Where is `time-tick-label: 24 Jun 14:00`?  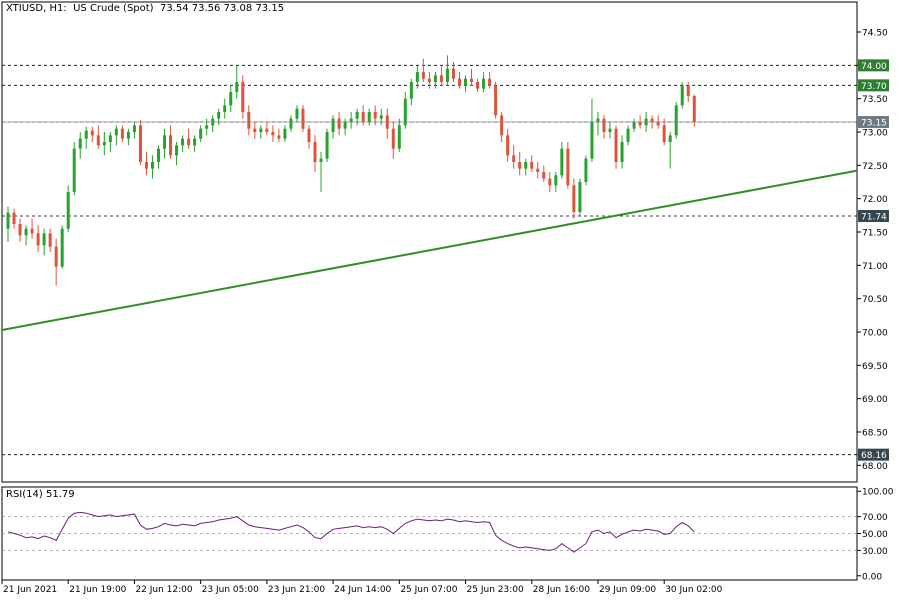 time-tick-label: 24 Jun 14:00 is located at coordinates (362, 590).